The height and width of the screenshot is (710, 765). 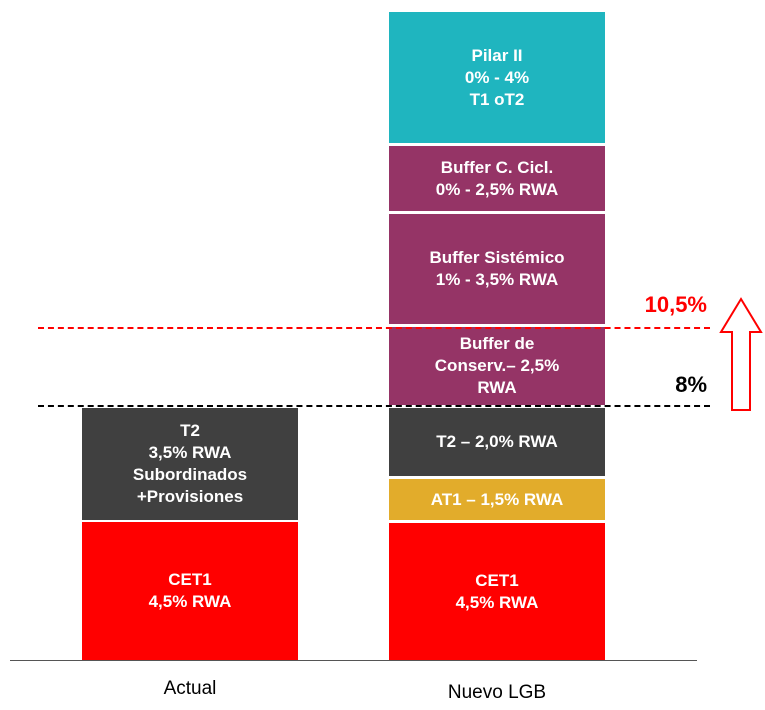 What do you see at coordinates (190, 452) in the screenshot?
I see `block-text: 3,5% RWA` at bounding box center [190, 452].